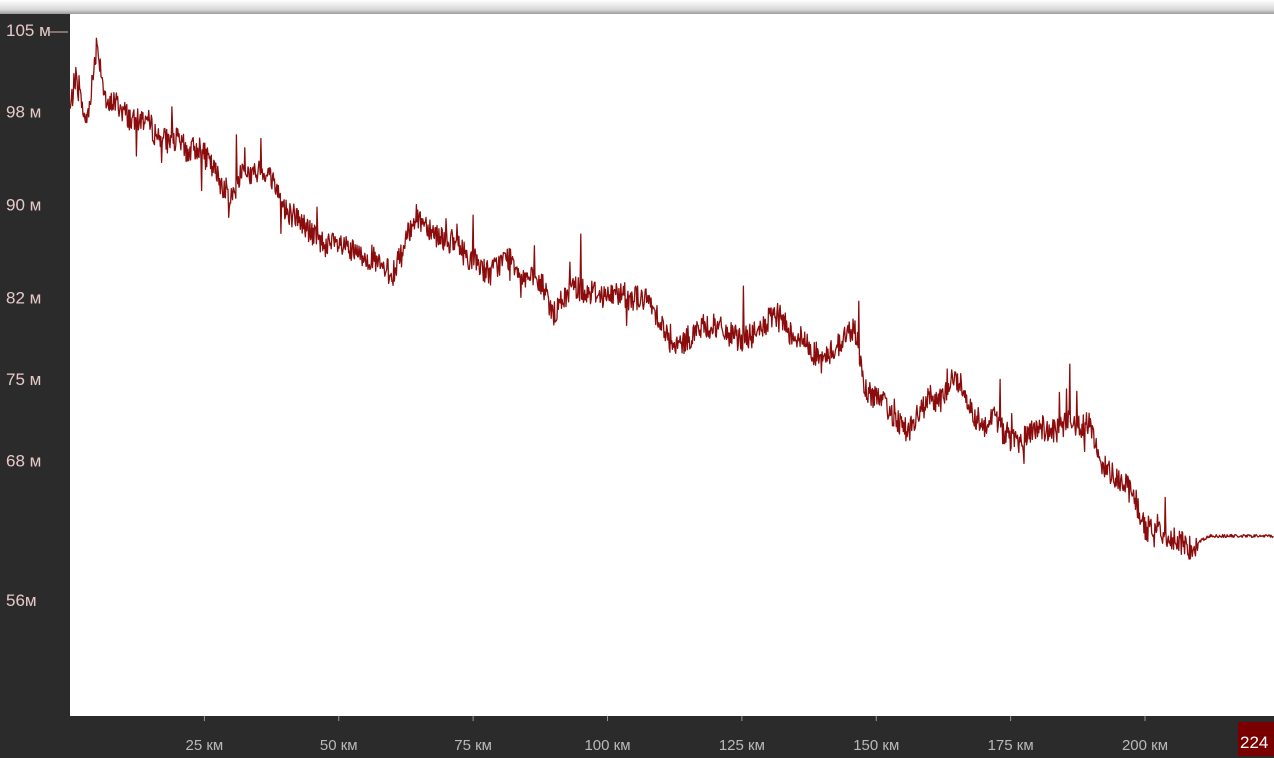 The height and width of the screenshot is (758, 1274). Describe the element at coordinates (1257, 742) in the screenshot. I see `end-distance-label: 224 км` at that location.